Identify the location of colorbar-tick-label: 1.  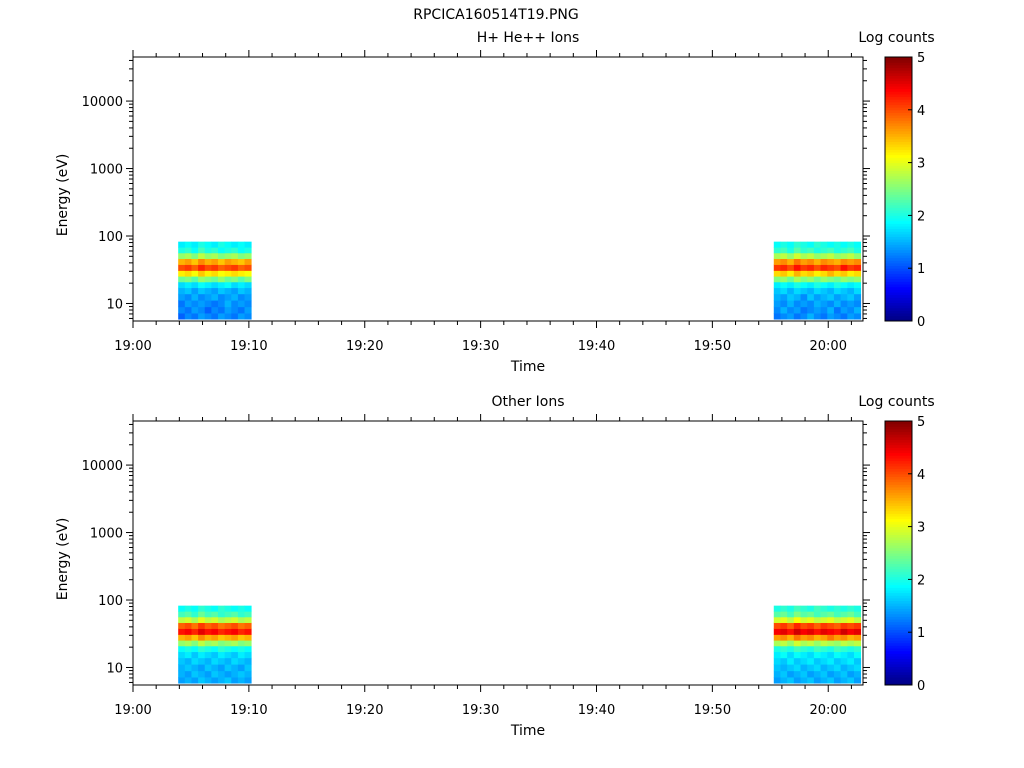
(921, 269).